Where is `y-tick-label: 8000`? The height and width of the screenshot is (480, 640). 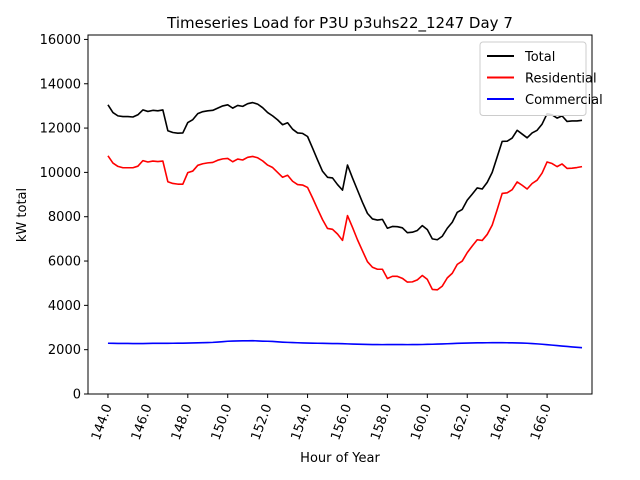
y-tick-label: 8000 is located at coordinates (64, 217).